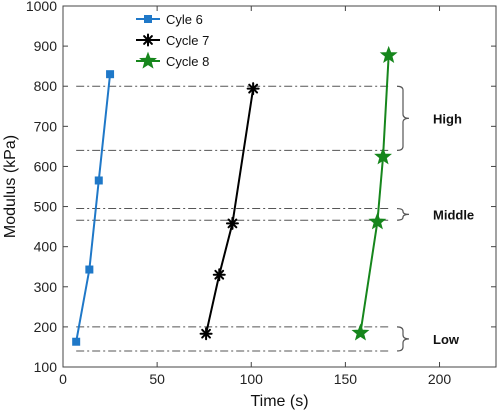 Image resolution: width=498 pixels, height=413 pixels. Describe the element at coordinates (187, 40) in the screenshot. I see `legend-label: Cycle 7` at that location.